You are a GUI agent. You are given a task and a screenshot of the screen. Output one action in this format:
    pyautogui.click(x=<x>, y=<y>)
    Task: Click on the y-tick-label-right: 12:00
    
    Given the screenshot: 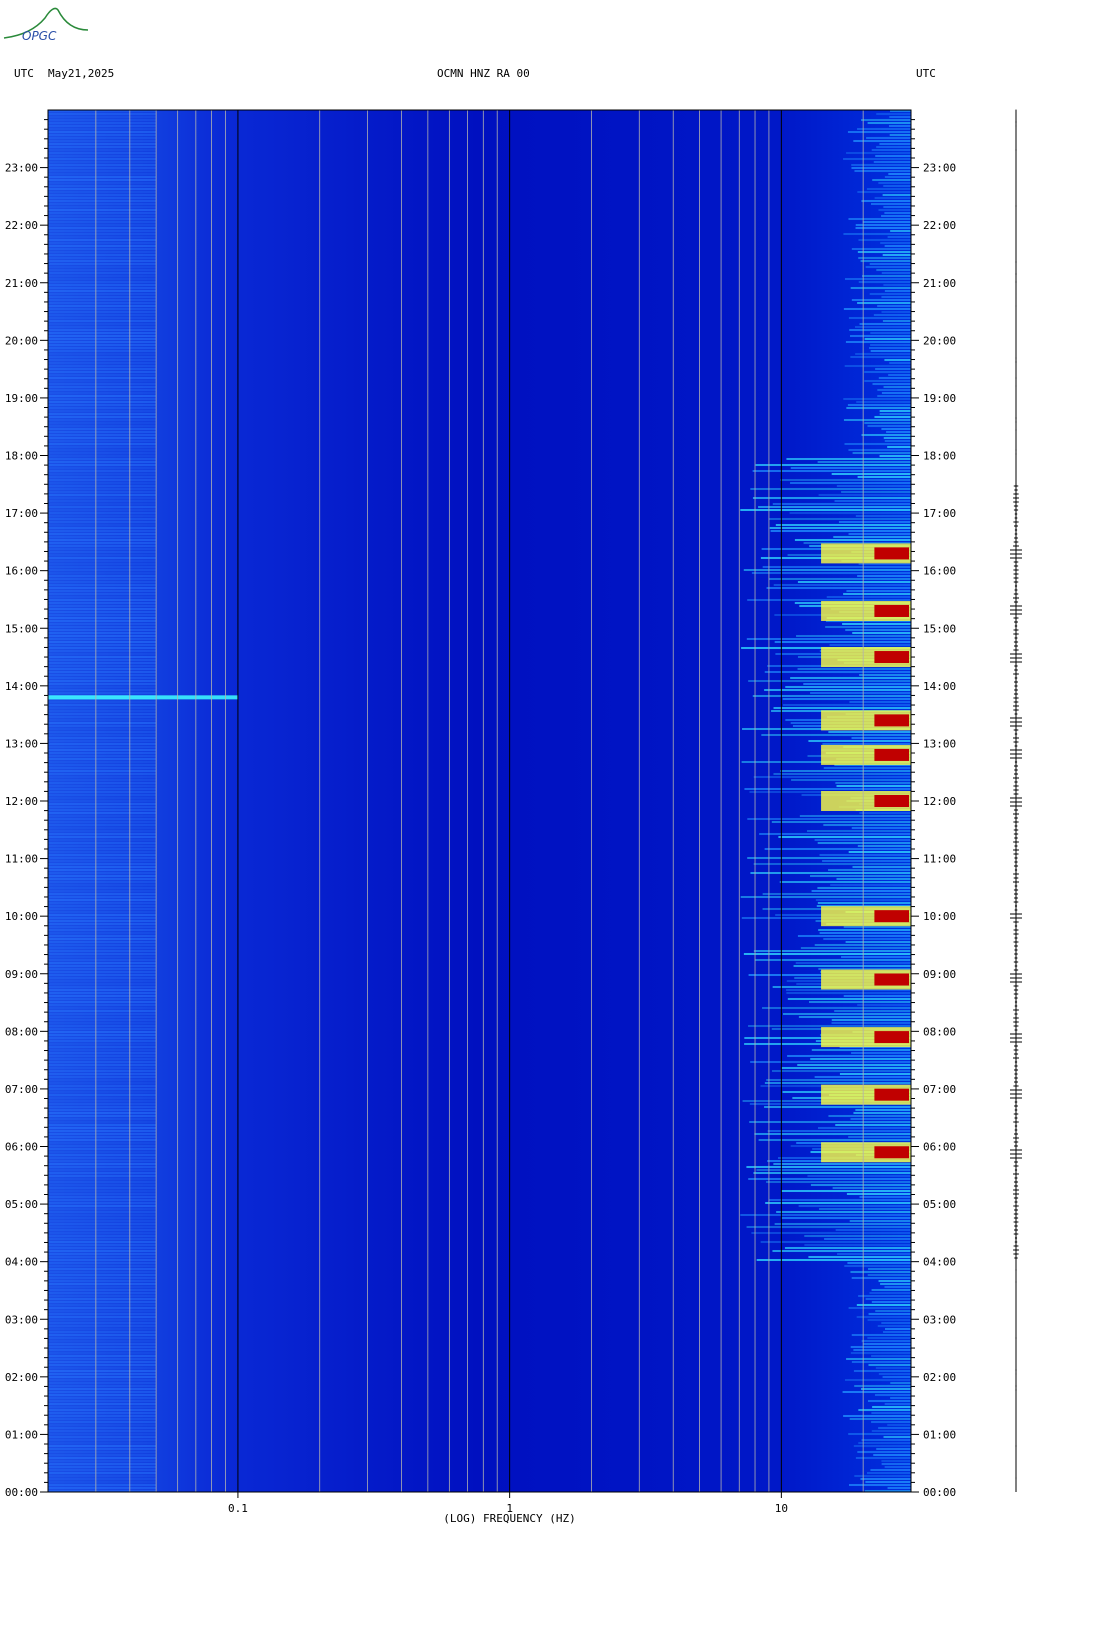 What is the action you would take?
    pyautogui.click(x=939, y=801)
    